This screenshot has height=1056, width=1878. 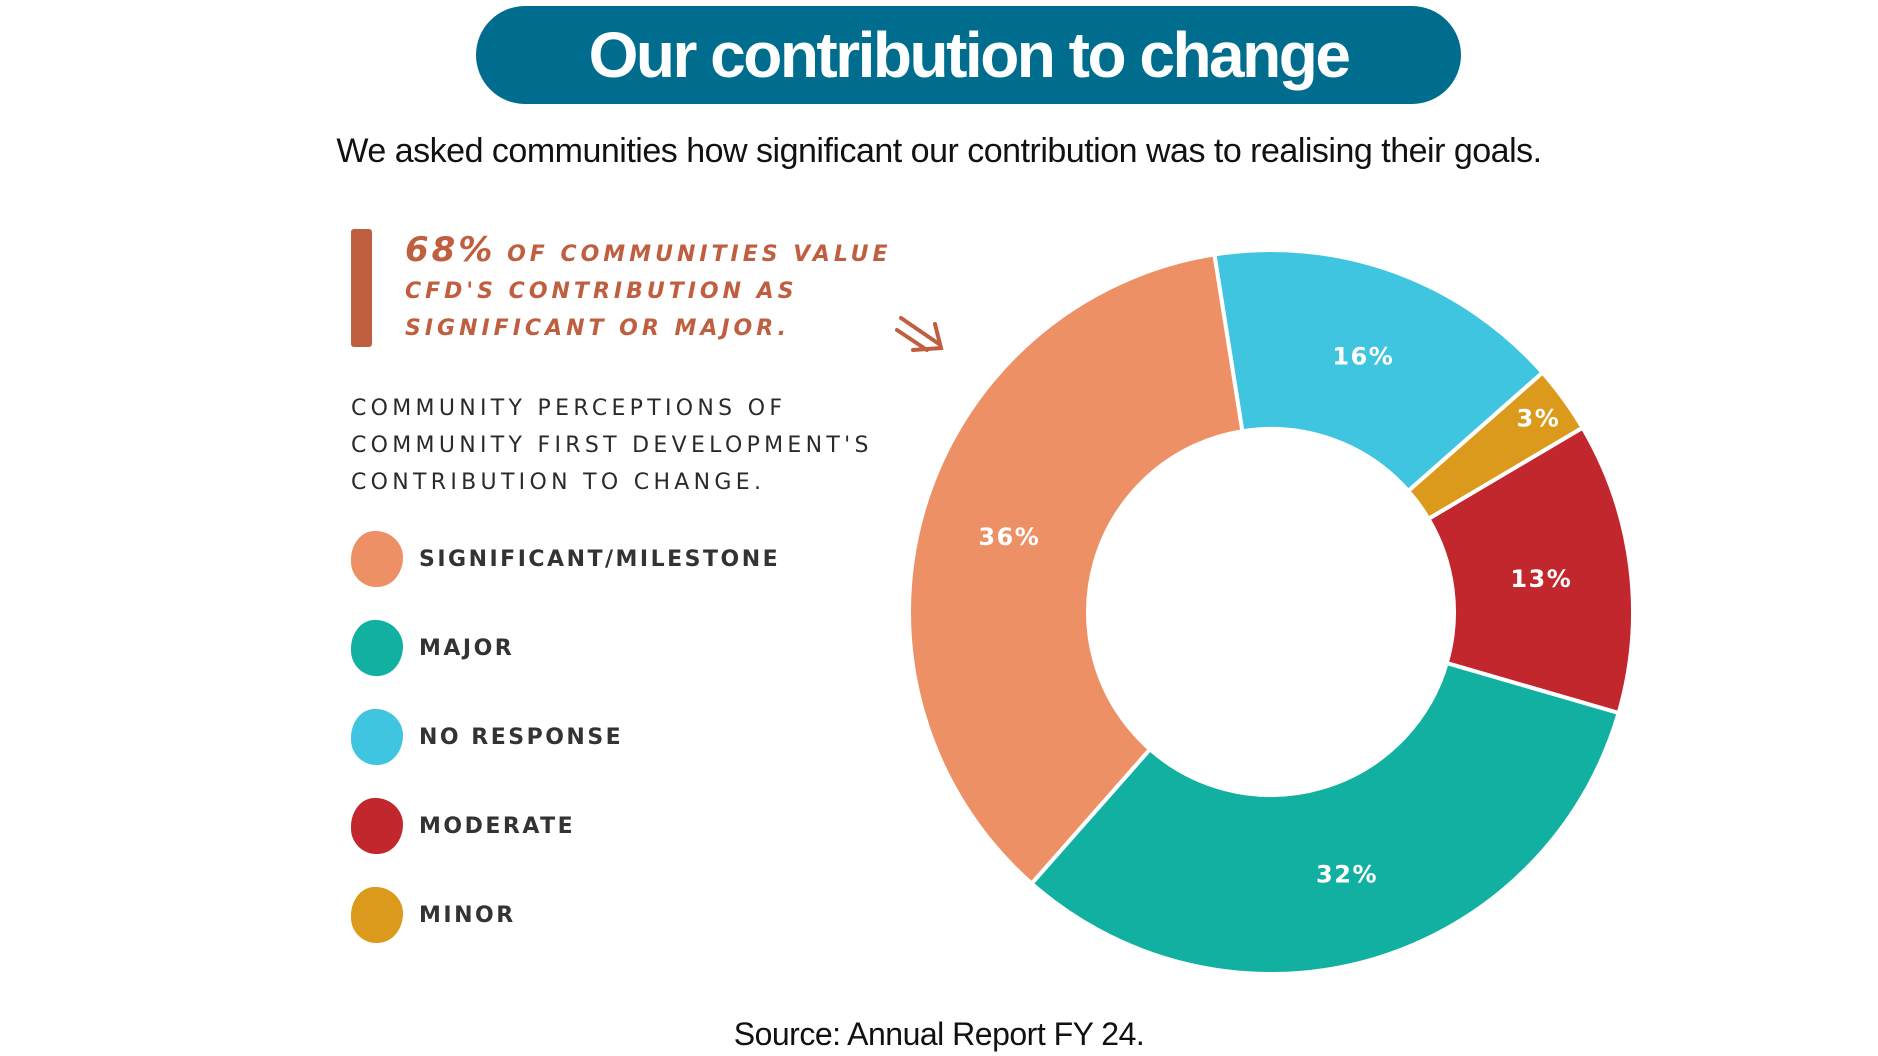 What do you see at coordinates (939, 1034) in the screenshot?
I see `source-note: Source: Annual Report FY 24.` at bounding box center [939, 1034].